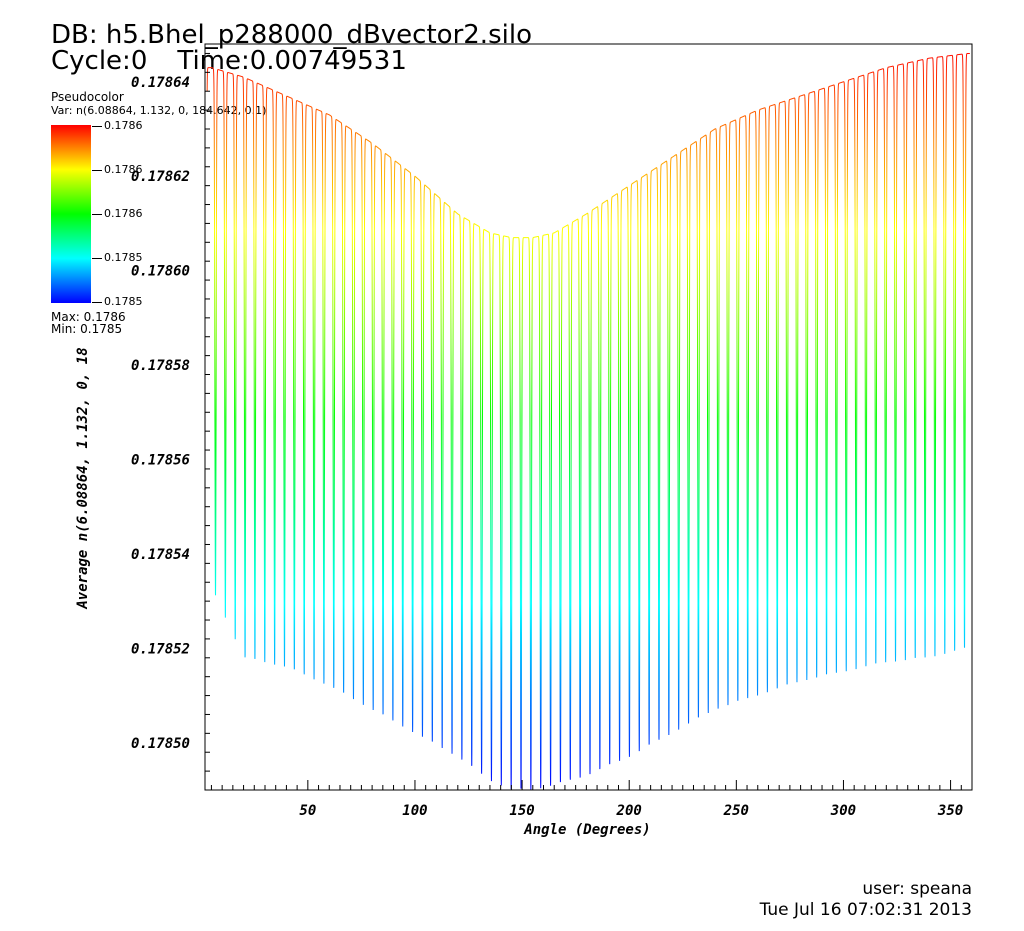 The width and height of the screenshot is (1024, 931). I want to click on legend-title: Pseudocolor, so click(87, 97).